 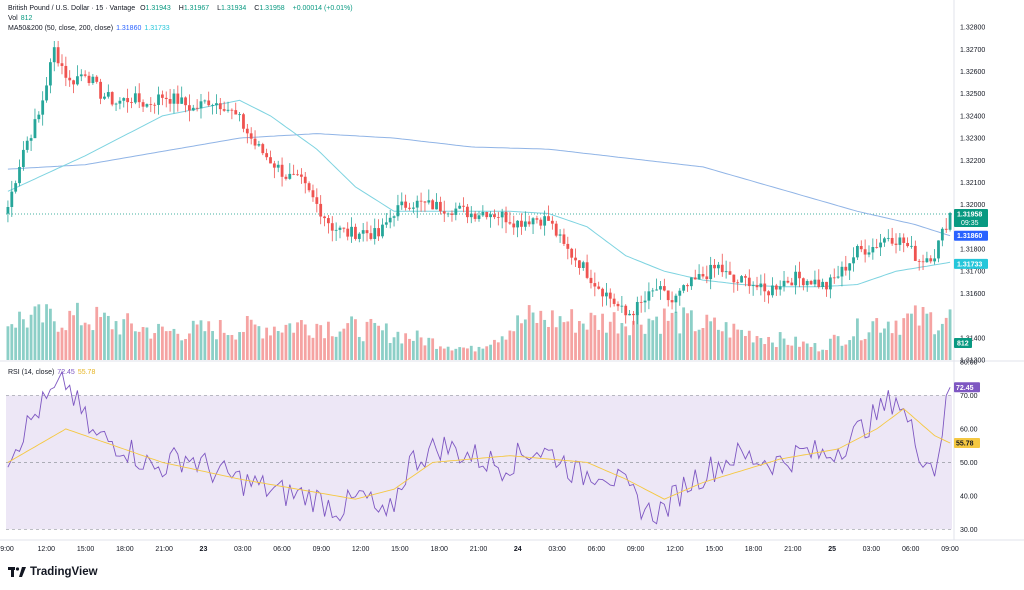 What do you see at coordinates (972, 50) in the screenshot?
I see `price-tick-label: 1.32700` at bounding box center [972, 50].